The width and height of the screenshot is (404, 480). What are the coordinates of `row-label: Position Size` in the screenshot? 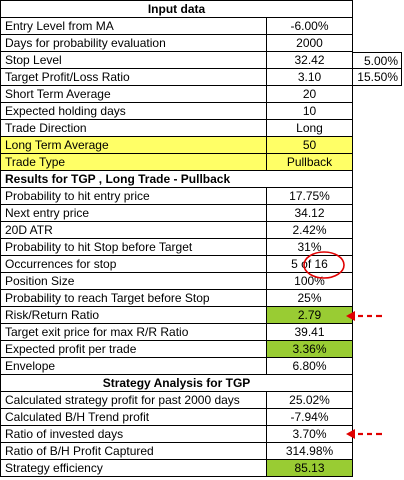 It's located at (133, 281).